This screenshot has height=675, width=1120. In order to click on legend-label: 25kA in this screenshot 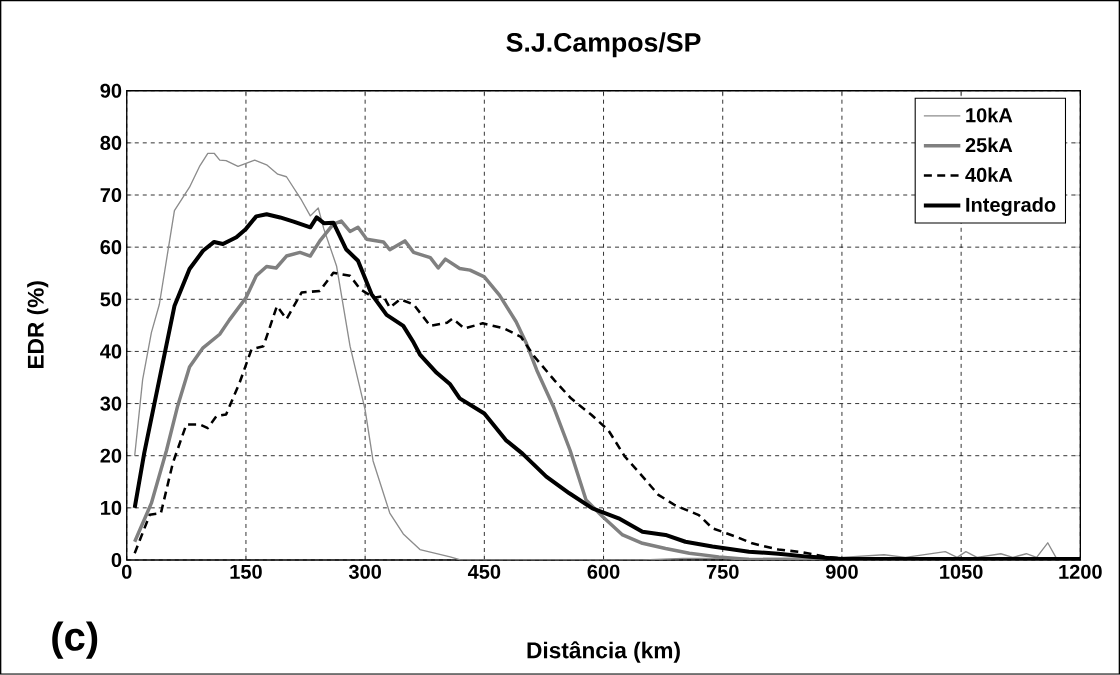, I will do `click(989, 145)`.